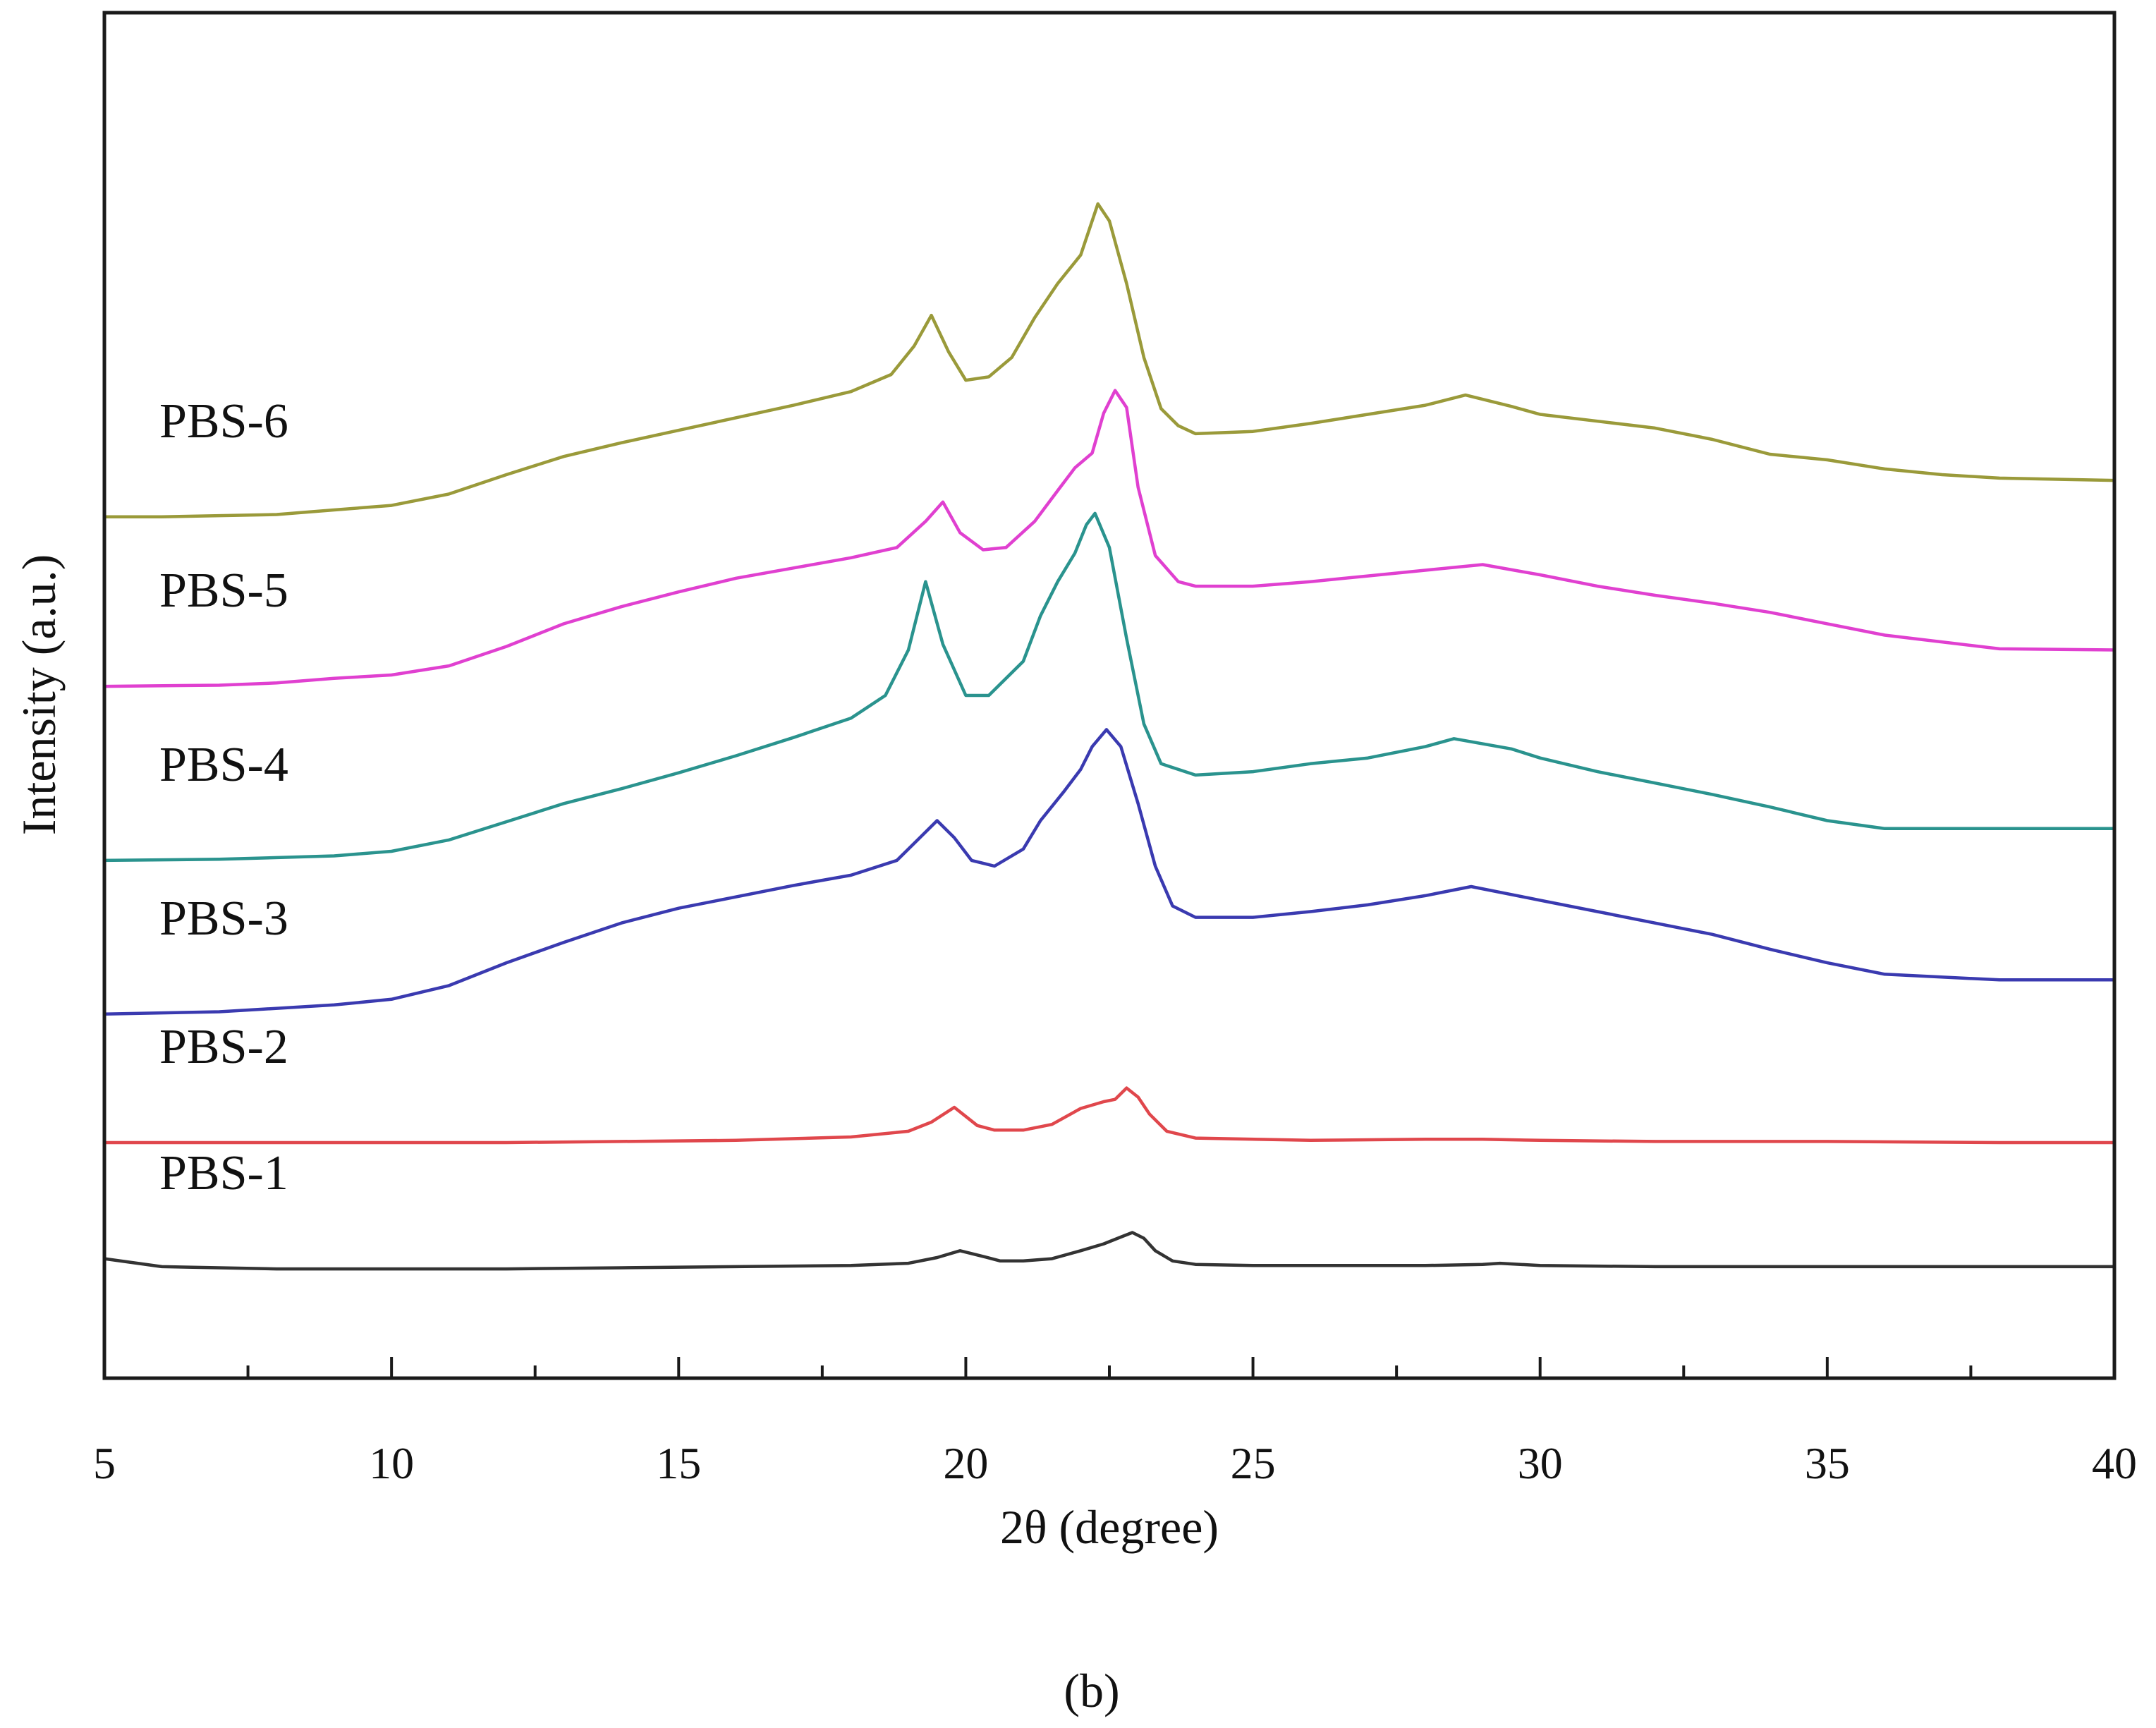 This screenshot has height=1728, width=2156. I want to click on series-label-pbs-5: PBS-5, so click(223, 591).